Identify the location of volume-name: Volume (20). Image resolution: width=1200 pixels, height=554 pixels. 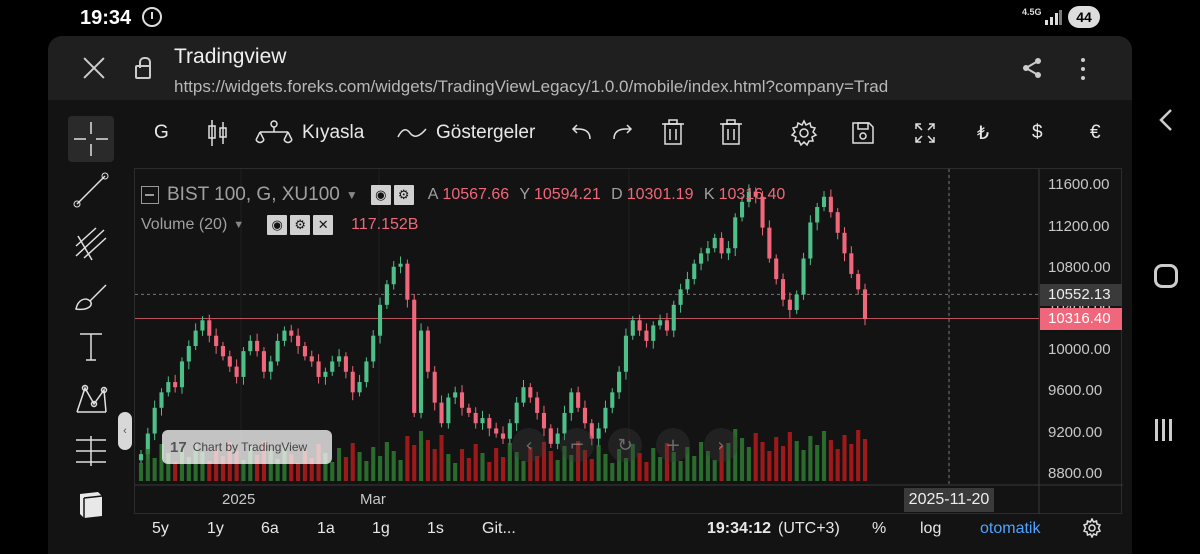
(184, 224).